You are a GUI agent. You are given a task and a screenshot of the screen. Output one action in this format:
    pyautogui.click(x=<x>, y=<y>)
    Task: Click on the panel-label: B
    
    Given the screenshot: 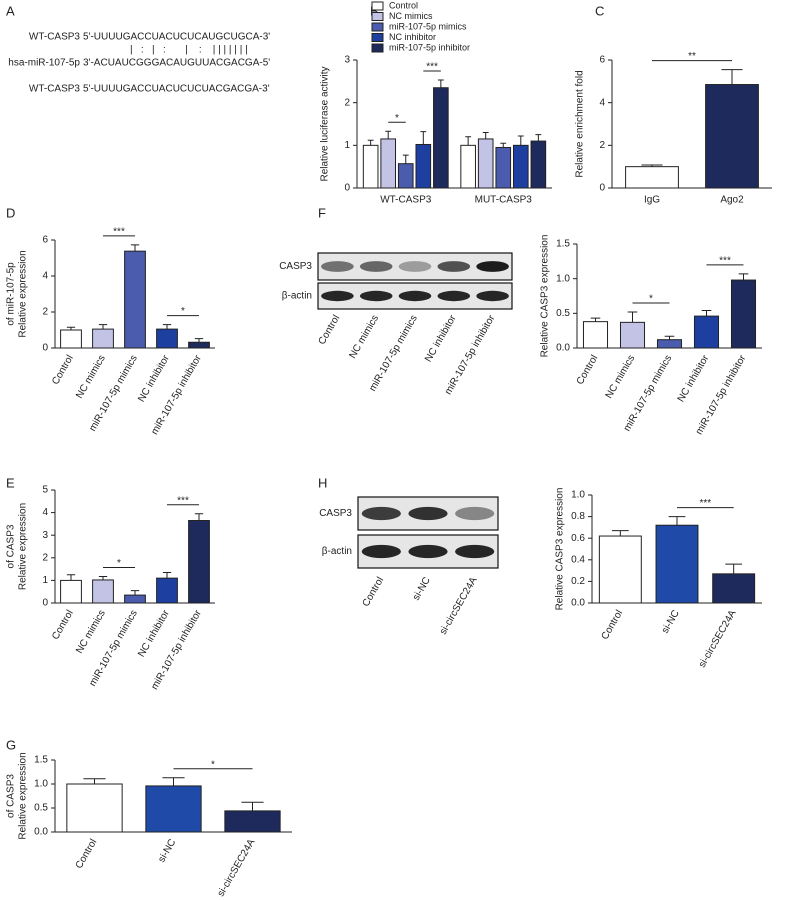 What is the action you would take?
    pyautogui.click(x=374, y=10)
    